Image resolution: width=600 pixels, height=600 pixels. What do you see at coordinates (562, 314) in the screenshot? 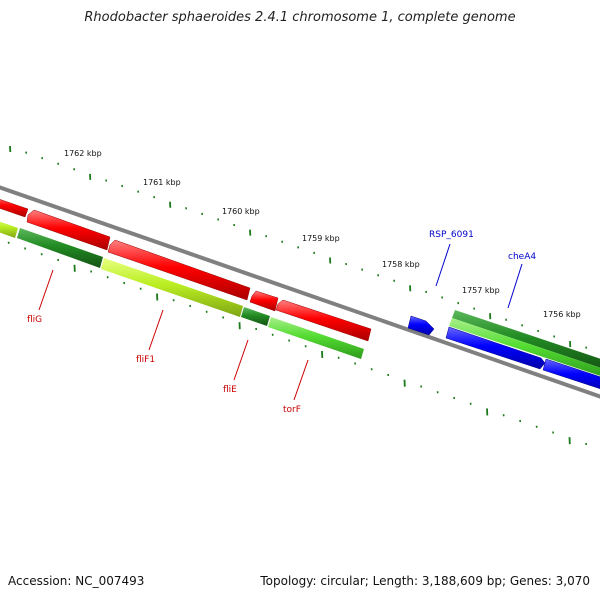
I see `scale-label-1756: 1756 kbp` at bounding box center [562, 314].